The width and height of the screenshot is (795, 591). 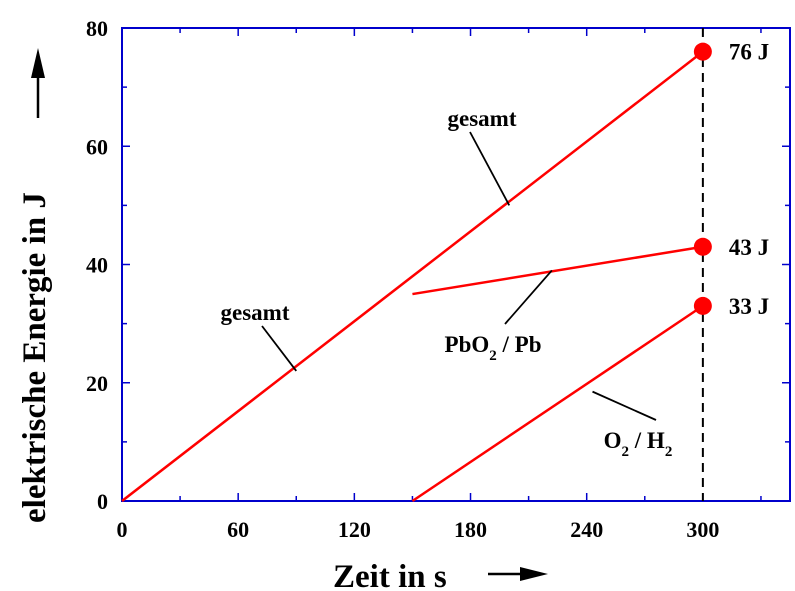 What do you see at coordinates (122, 529) in the screenshot?
I see `x-tick-label: 0` at bounding box center [122, 529].